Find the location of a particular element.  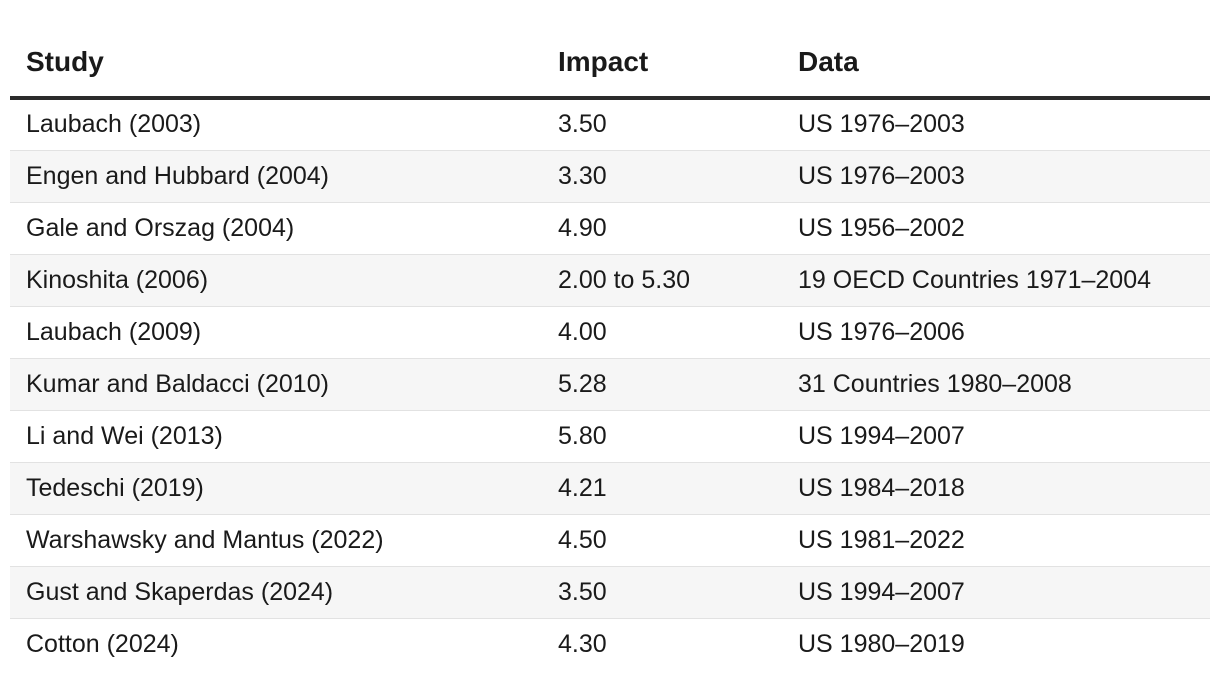

header-row: Study Impact Data is located at coordinates (610, 64).